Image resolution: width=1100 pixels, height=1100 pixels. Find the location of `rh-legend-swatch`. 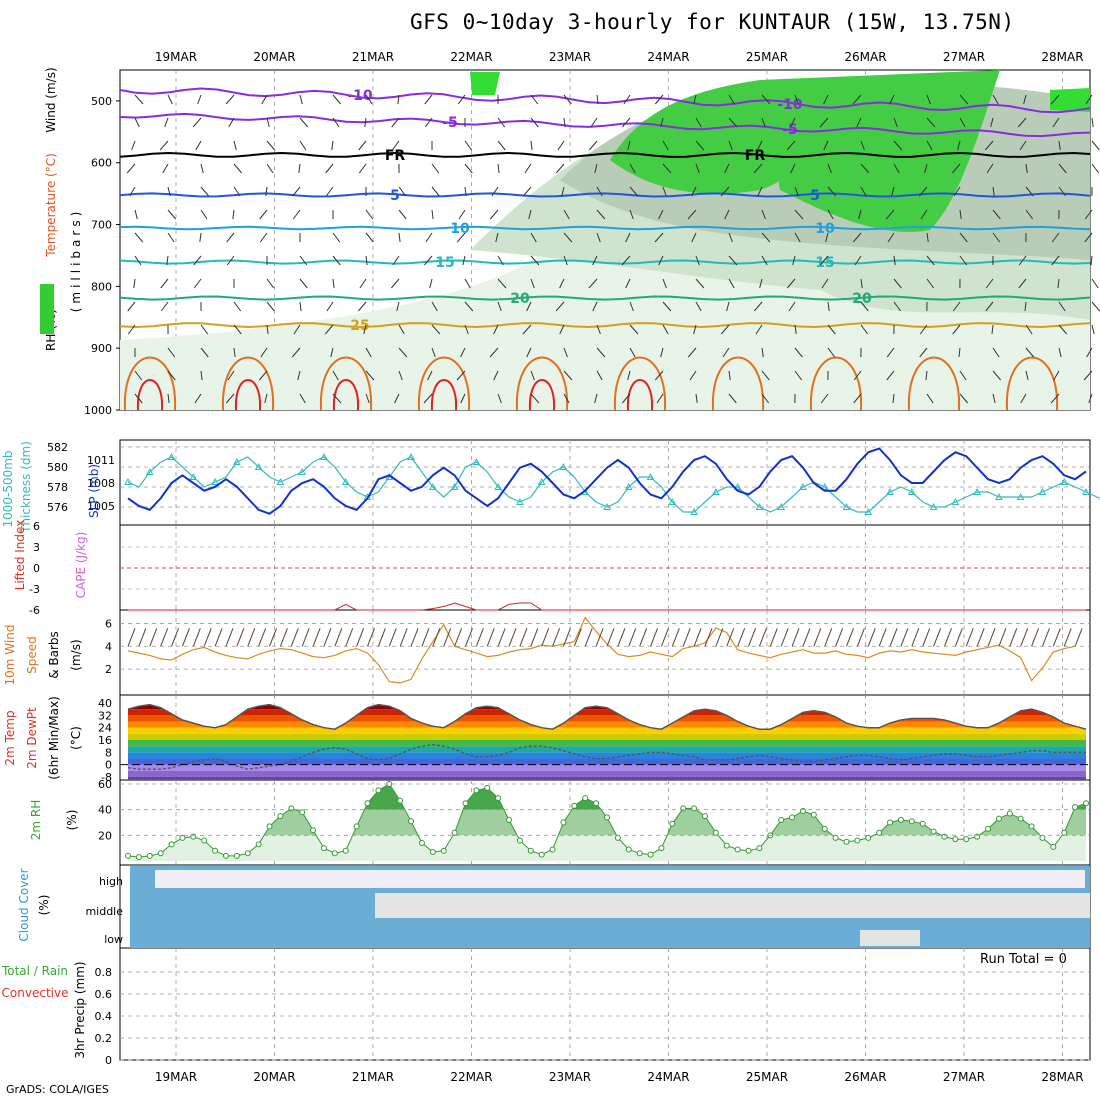

rh-legend-swatch is located at coordinates (47, 309).